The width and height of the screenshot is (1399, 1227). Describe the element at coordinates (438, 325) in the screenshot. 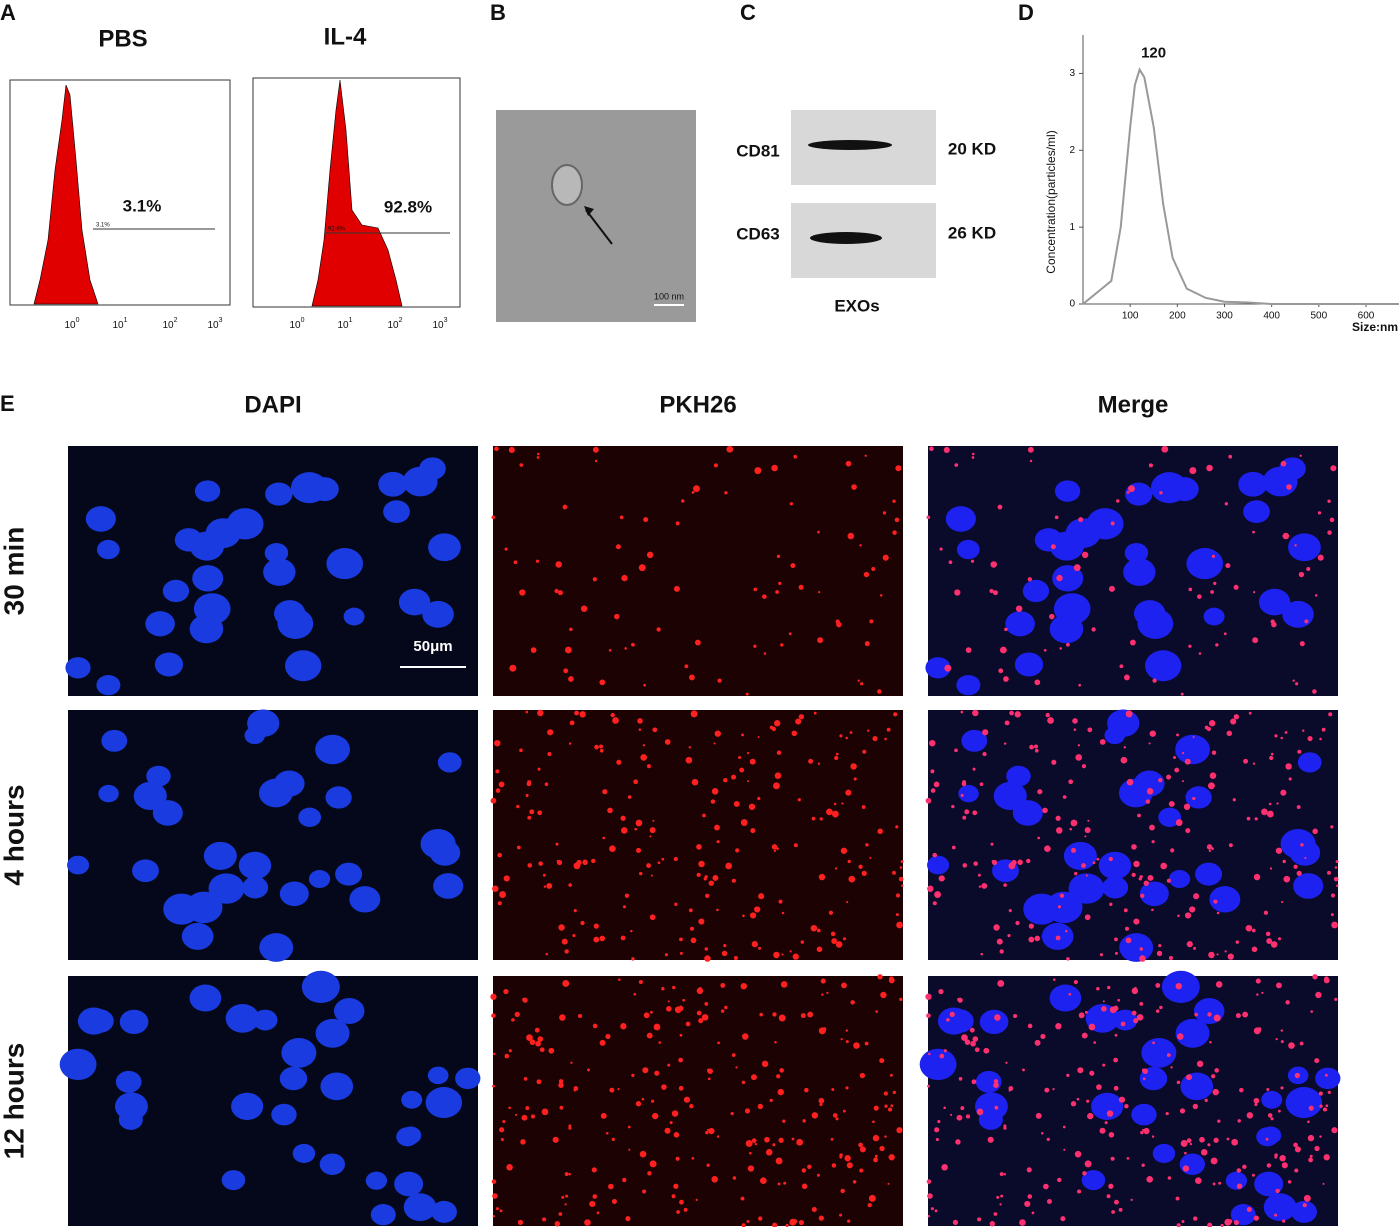

I see `tick-base: 10` at that location.